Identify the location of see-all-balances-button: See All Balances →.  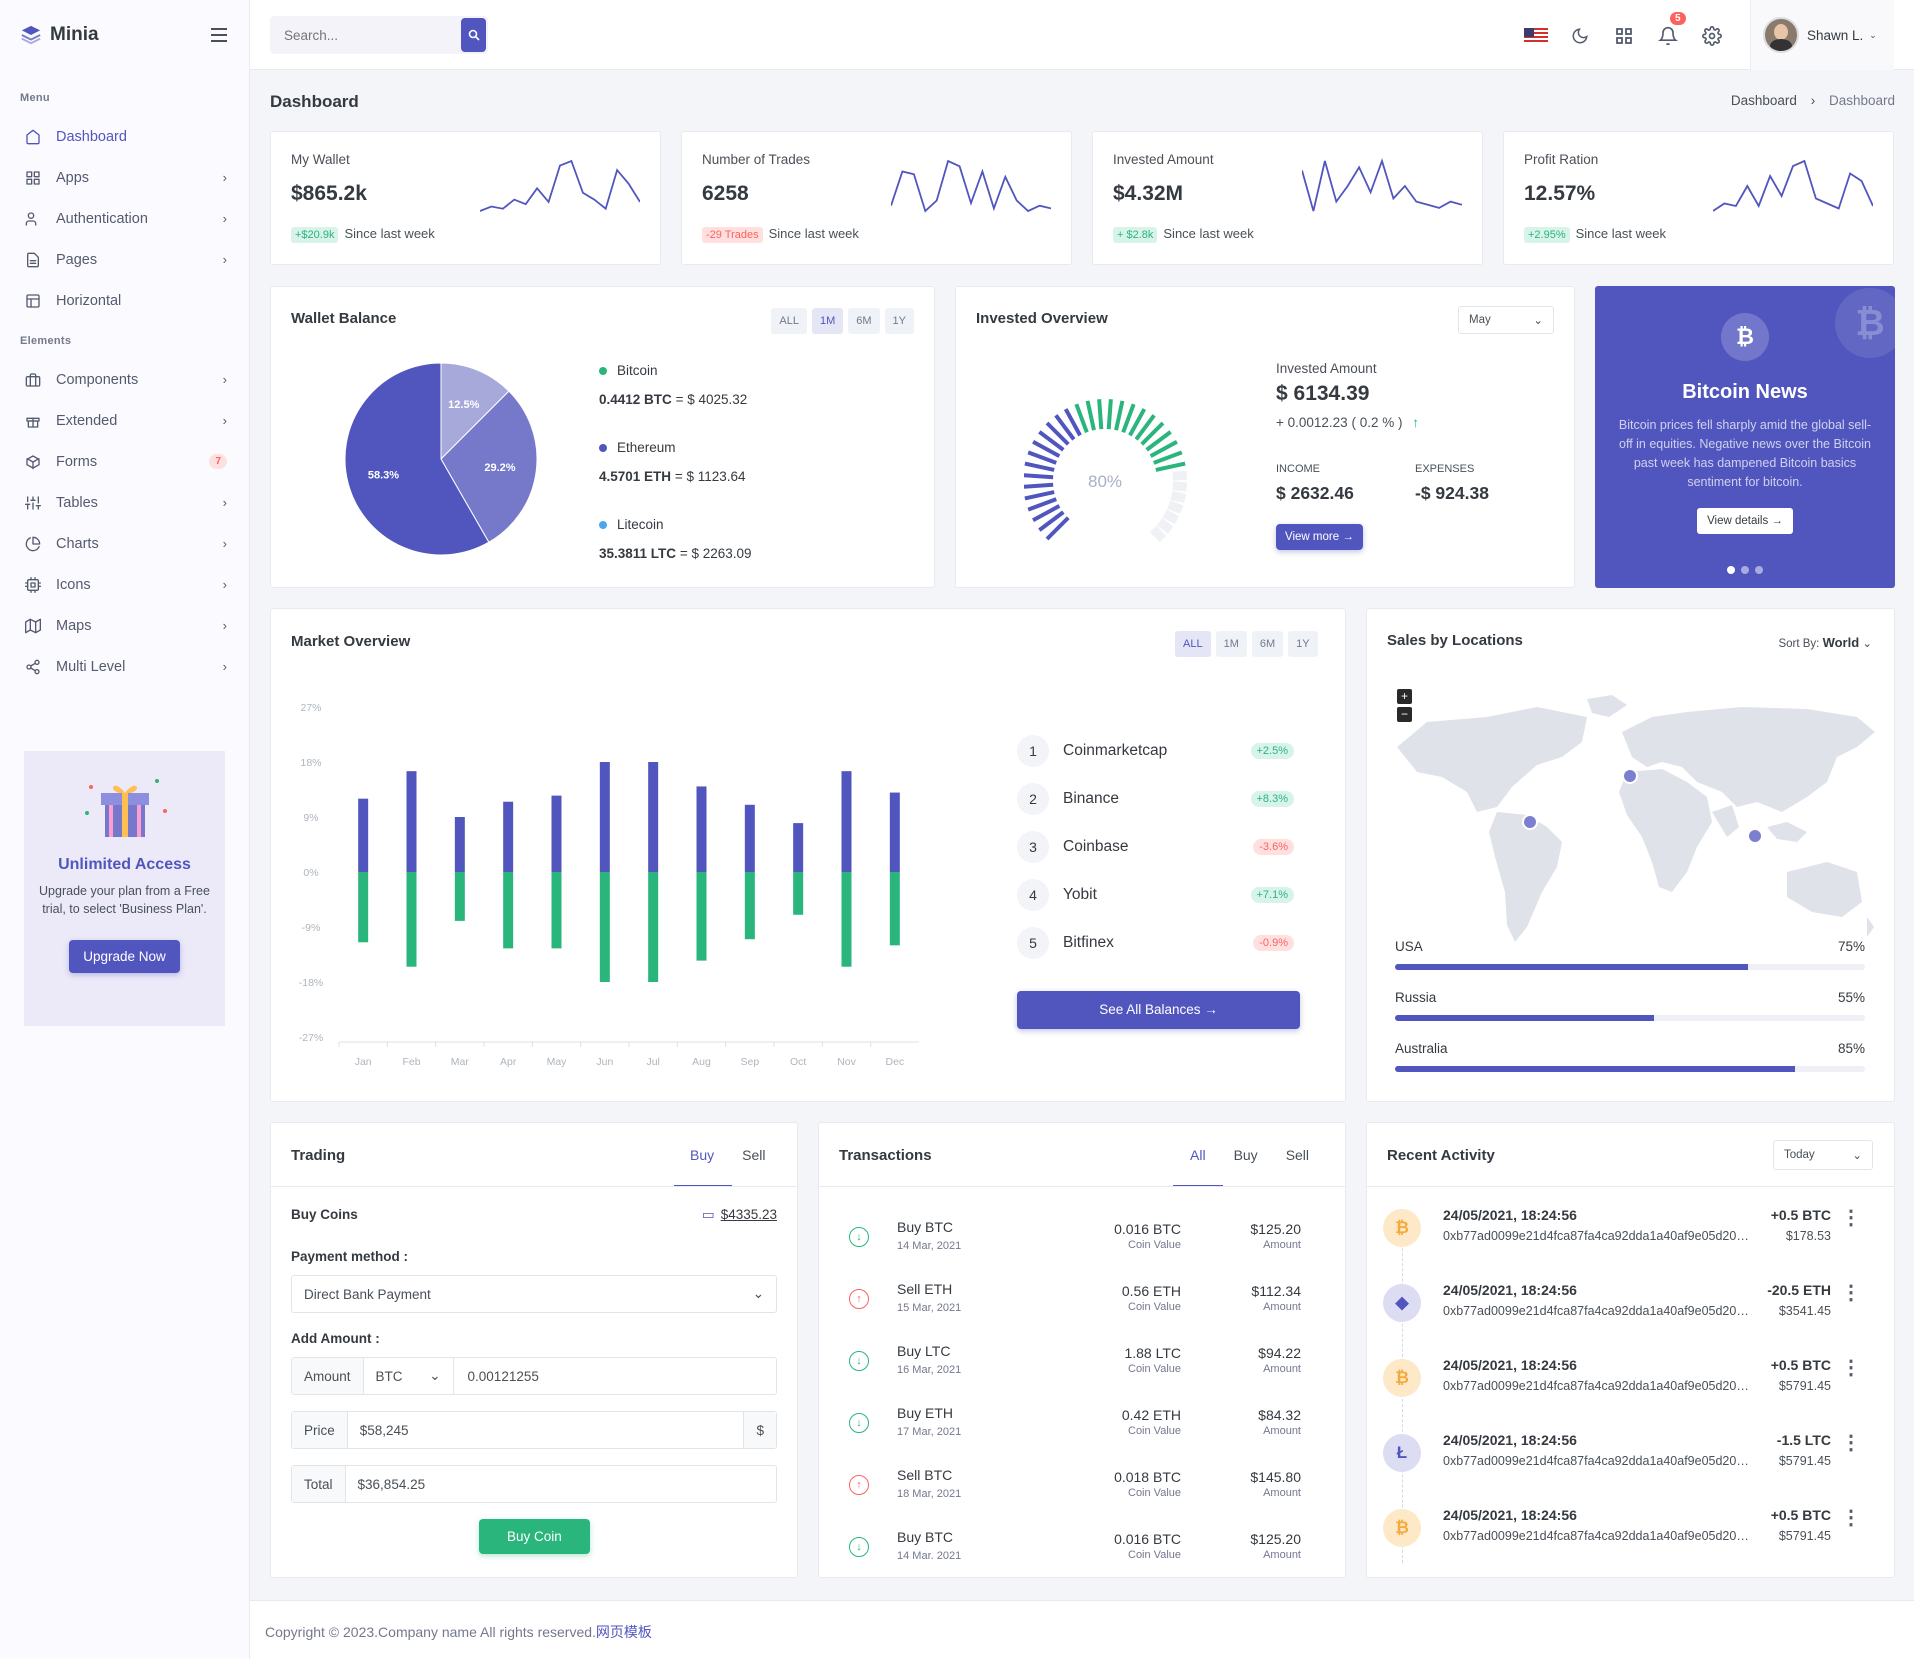
(1158, 1010).